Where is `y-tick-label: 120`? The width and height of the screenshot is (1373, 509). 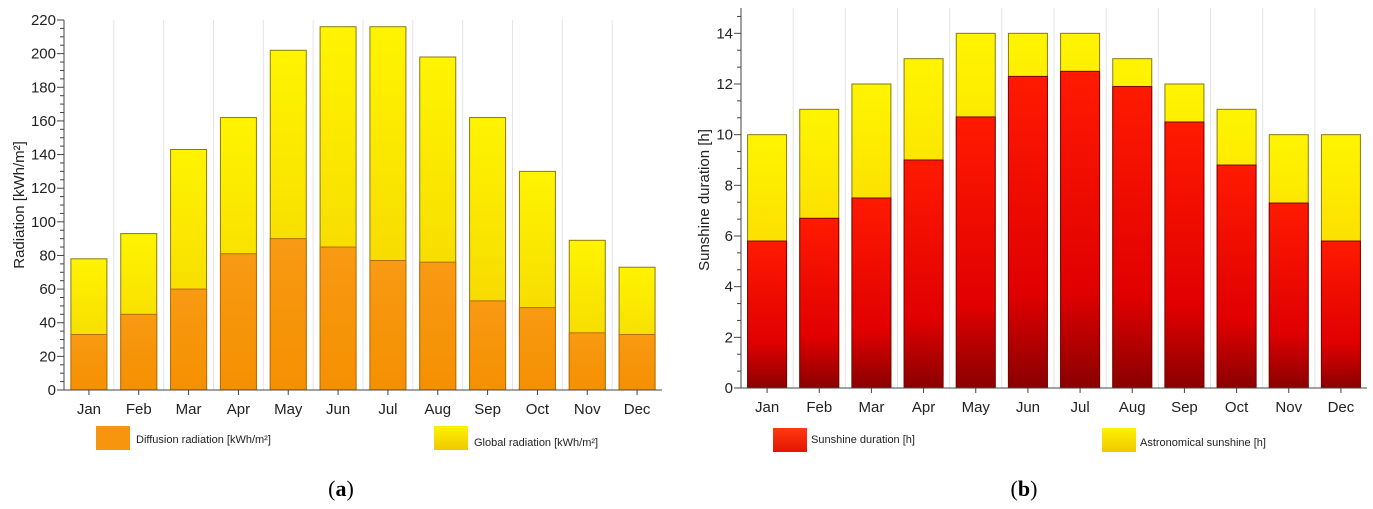
y-tick-label: 120 is located at coordinates (43, 188).